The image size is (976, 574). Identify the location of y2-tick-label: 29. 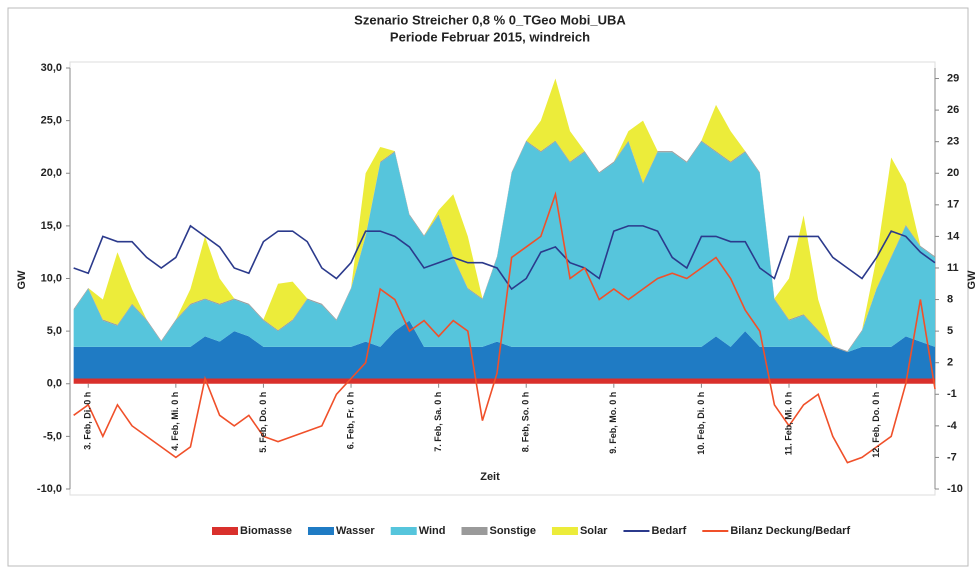
(953, 78).